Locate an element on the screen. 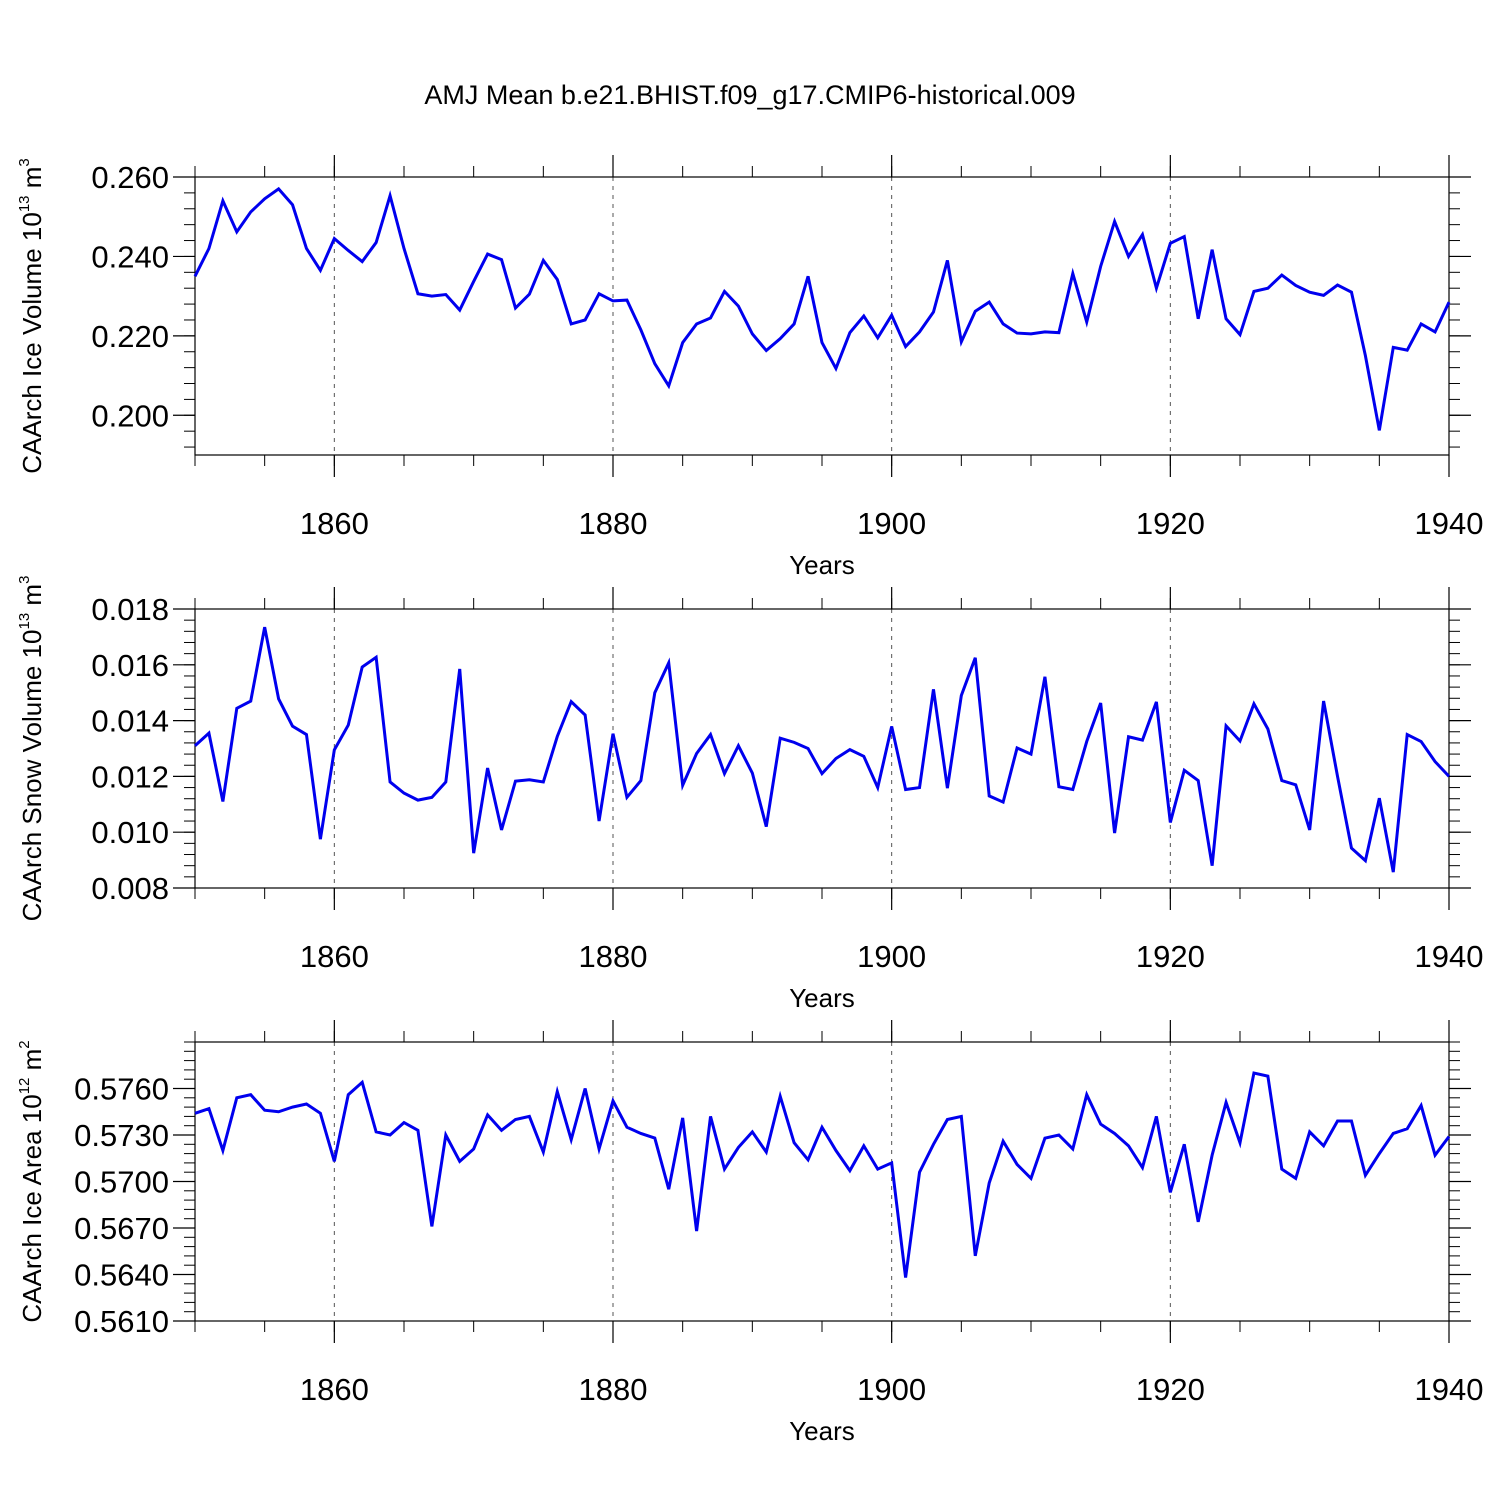  y-tick-label: 0.018 is located at coordinates (130, 609).